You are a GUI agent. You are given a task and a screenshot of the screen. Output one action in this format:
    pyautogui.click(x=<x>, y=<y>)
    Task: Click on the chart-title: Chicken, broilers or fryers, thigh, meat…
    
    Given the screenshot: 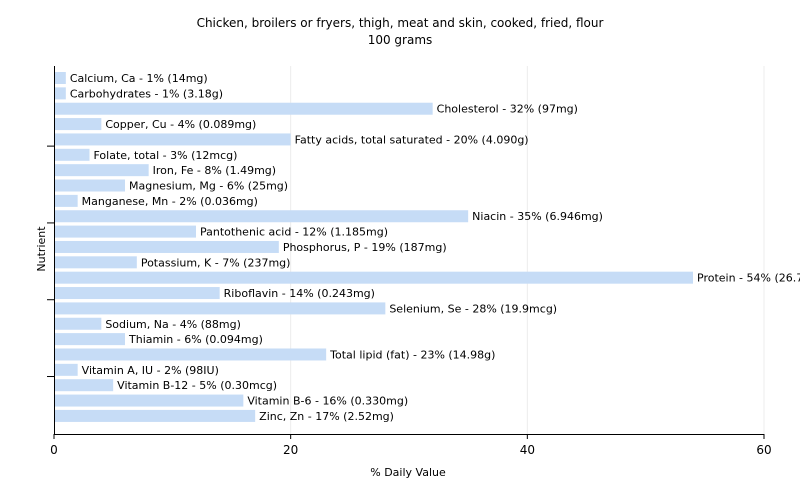 What is the action you would take?
    pyautogui.click(x=400, y=23)
    